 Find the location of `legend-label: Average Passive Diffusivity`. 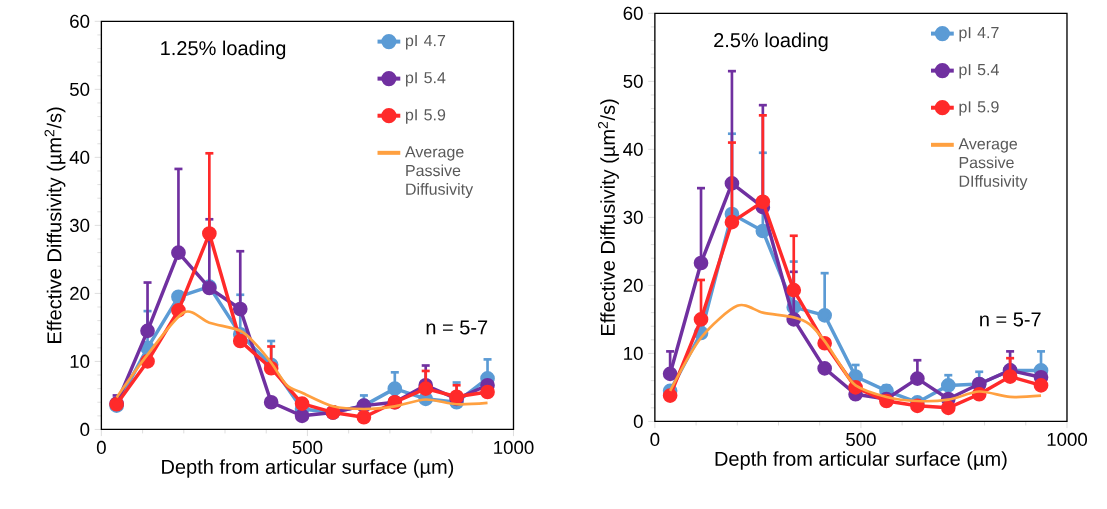

legend-label: Average Passive Diffusivity is located at coordinates (439, 172).